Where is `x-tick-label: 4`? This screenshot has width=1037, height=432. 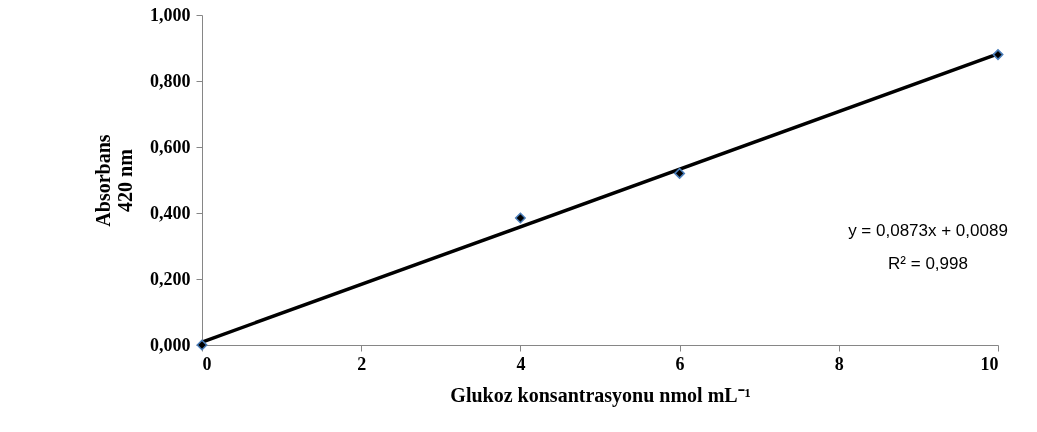 x-tick-label: 4 is located at coordinates (521, 363).